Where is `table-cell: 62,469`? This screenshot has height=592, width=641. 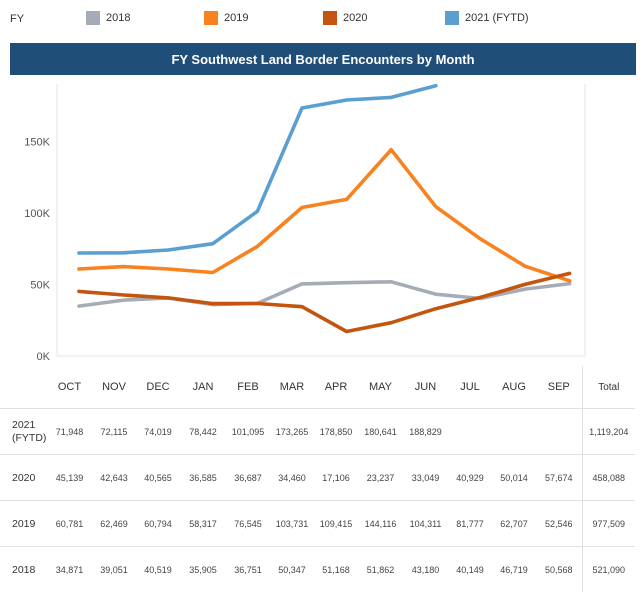 table-cell: 62,469 is located at coordinates (114, 524).